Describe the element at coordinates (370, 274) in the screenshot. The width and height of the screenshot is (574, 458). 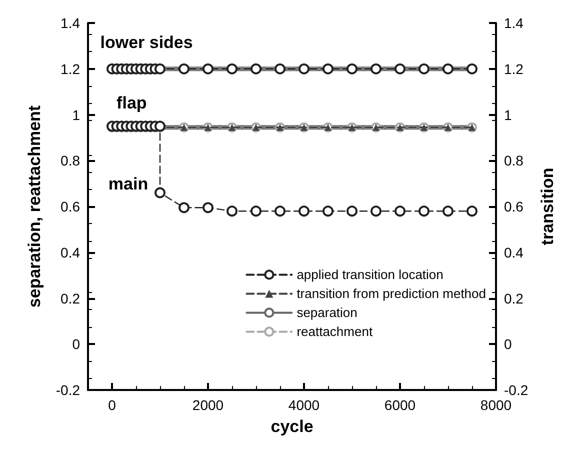
I see `legend-label: applied transition location` at that location.